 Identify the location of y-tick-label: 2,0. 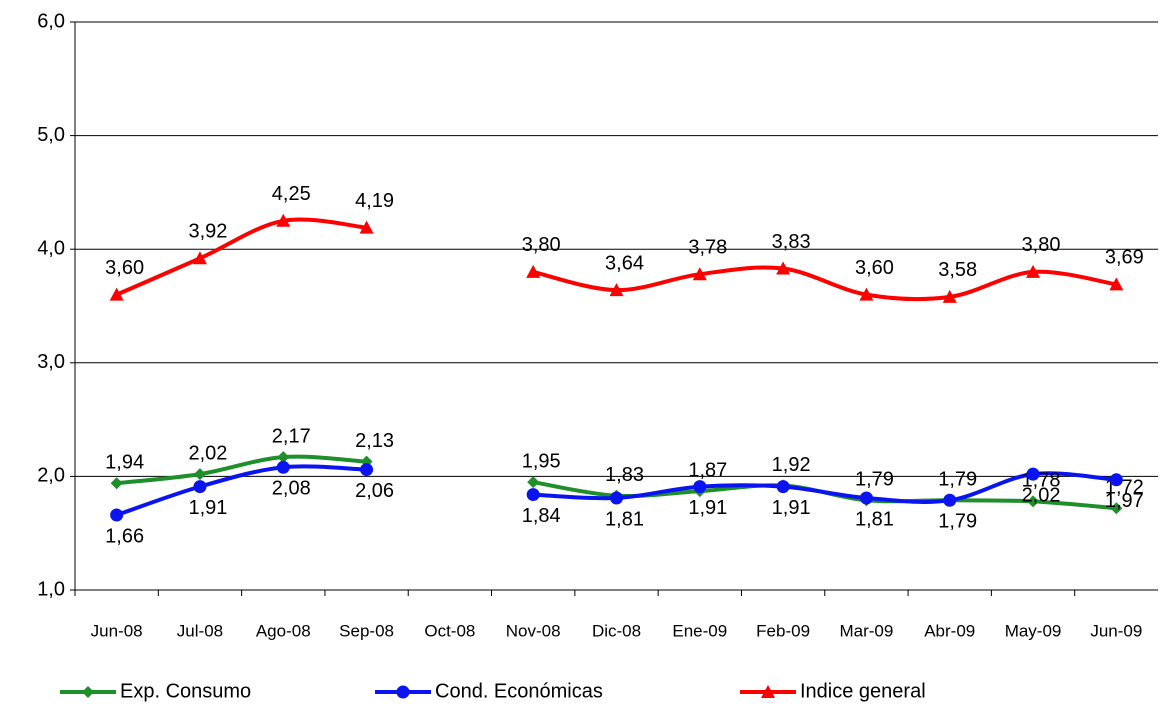
(51, 476).